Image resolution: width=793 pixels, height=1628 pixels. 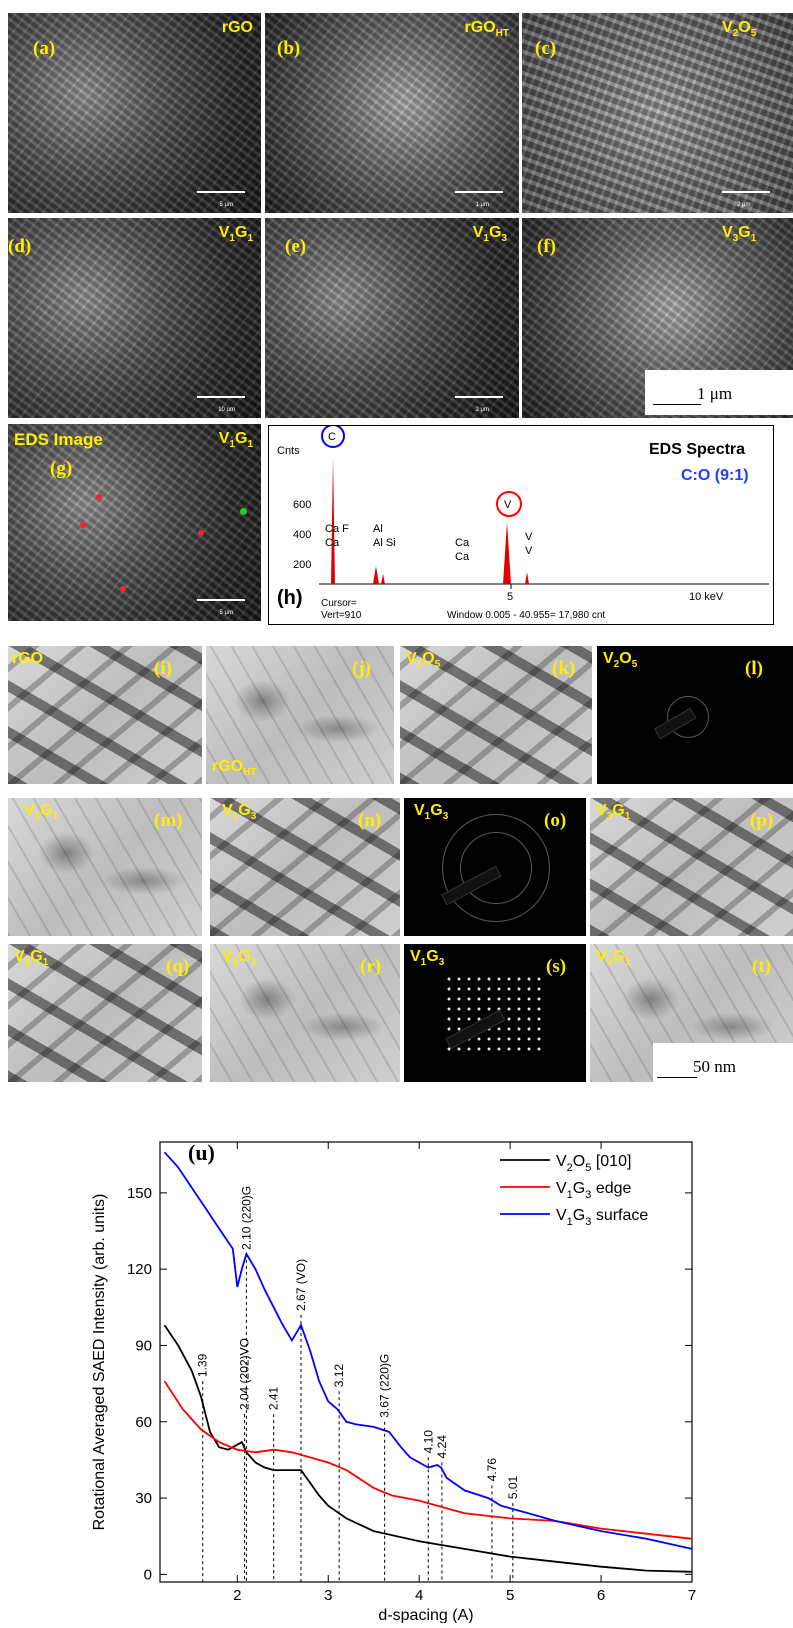 I want to click on material-label: rGOHT, so click(x=486, y=29).